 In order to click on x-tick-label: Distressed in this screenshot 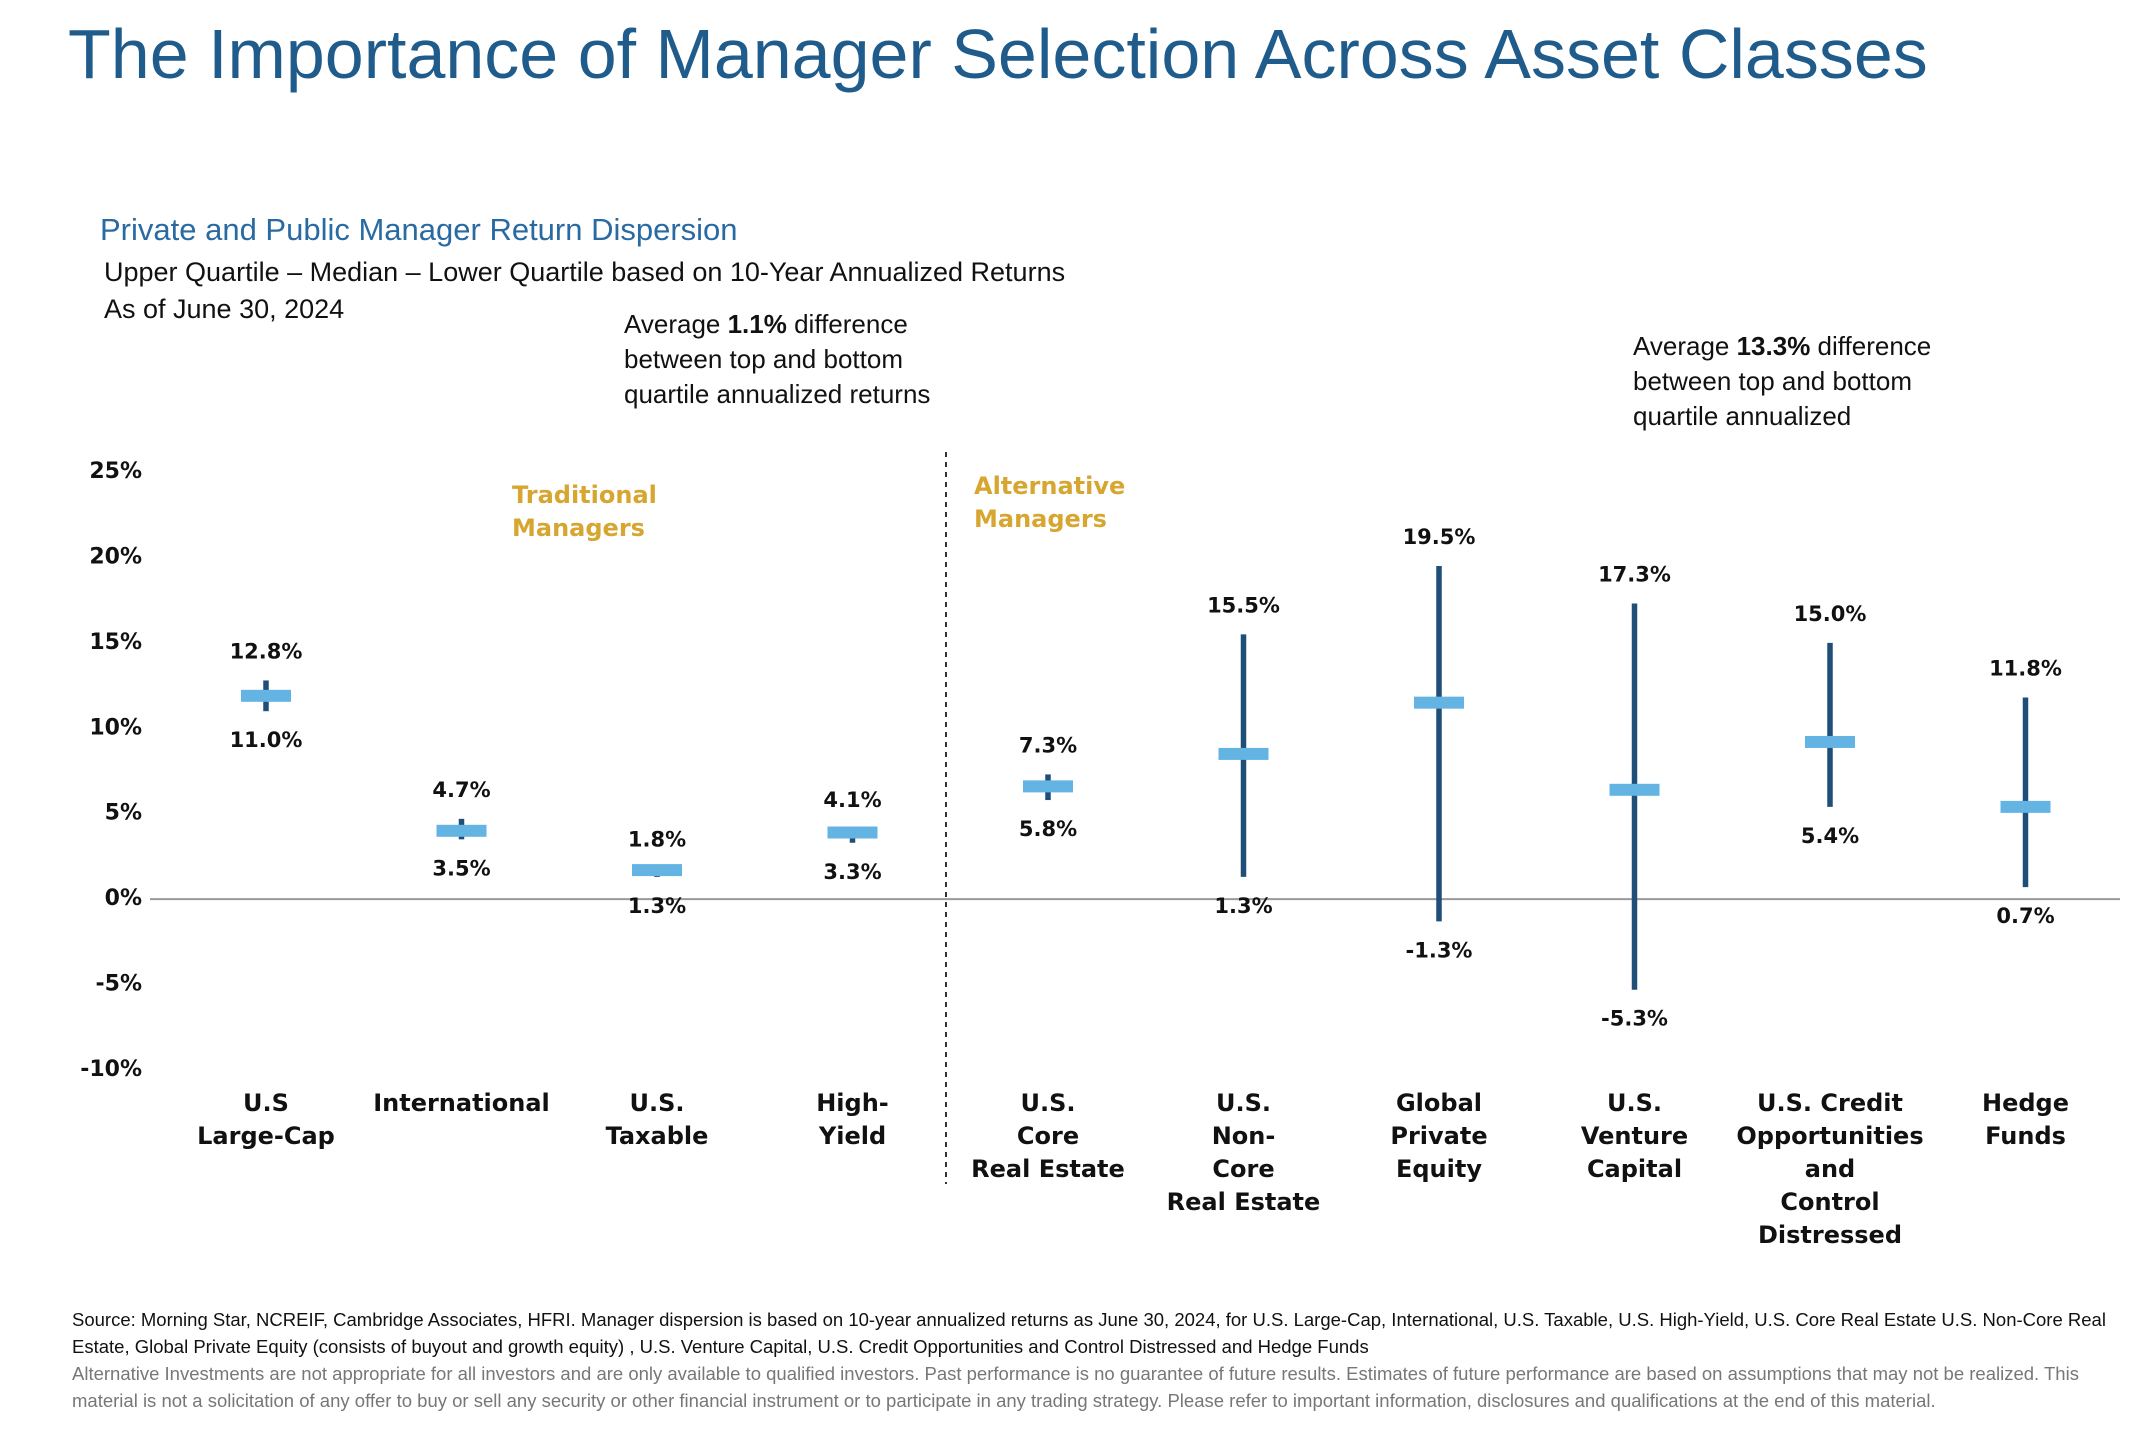, I will do `click(1830, 1235)`.